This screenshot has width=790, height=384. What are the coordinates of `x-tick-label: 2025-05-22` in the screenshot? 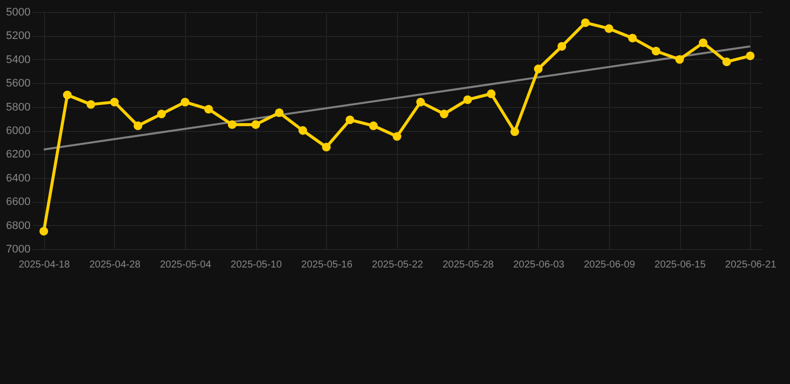 It's located at (398, 265).